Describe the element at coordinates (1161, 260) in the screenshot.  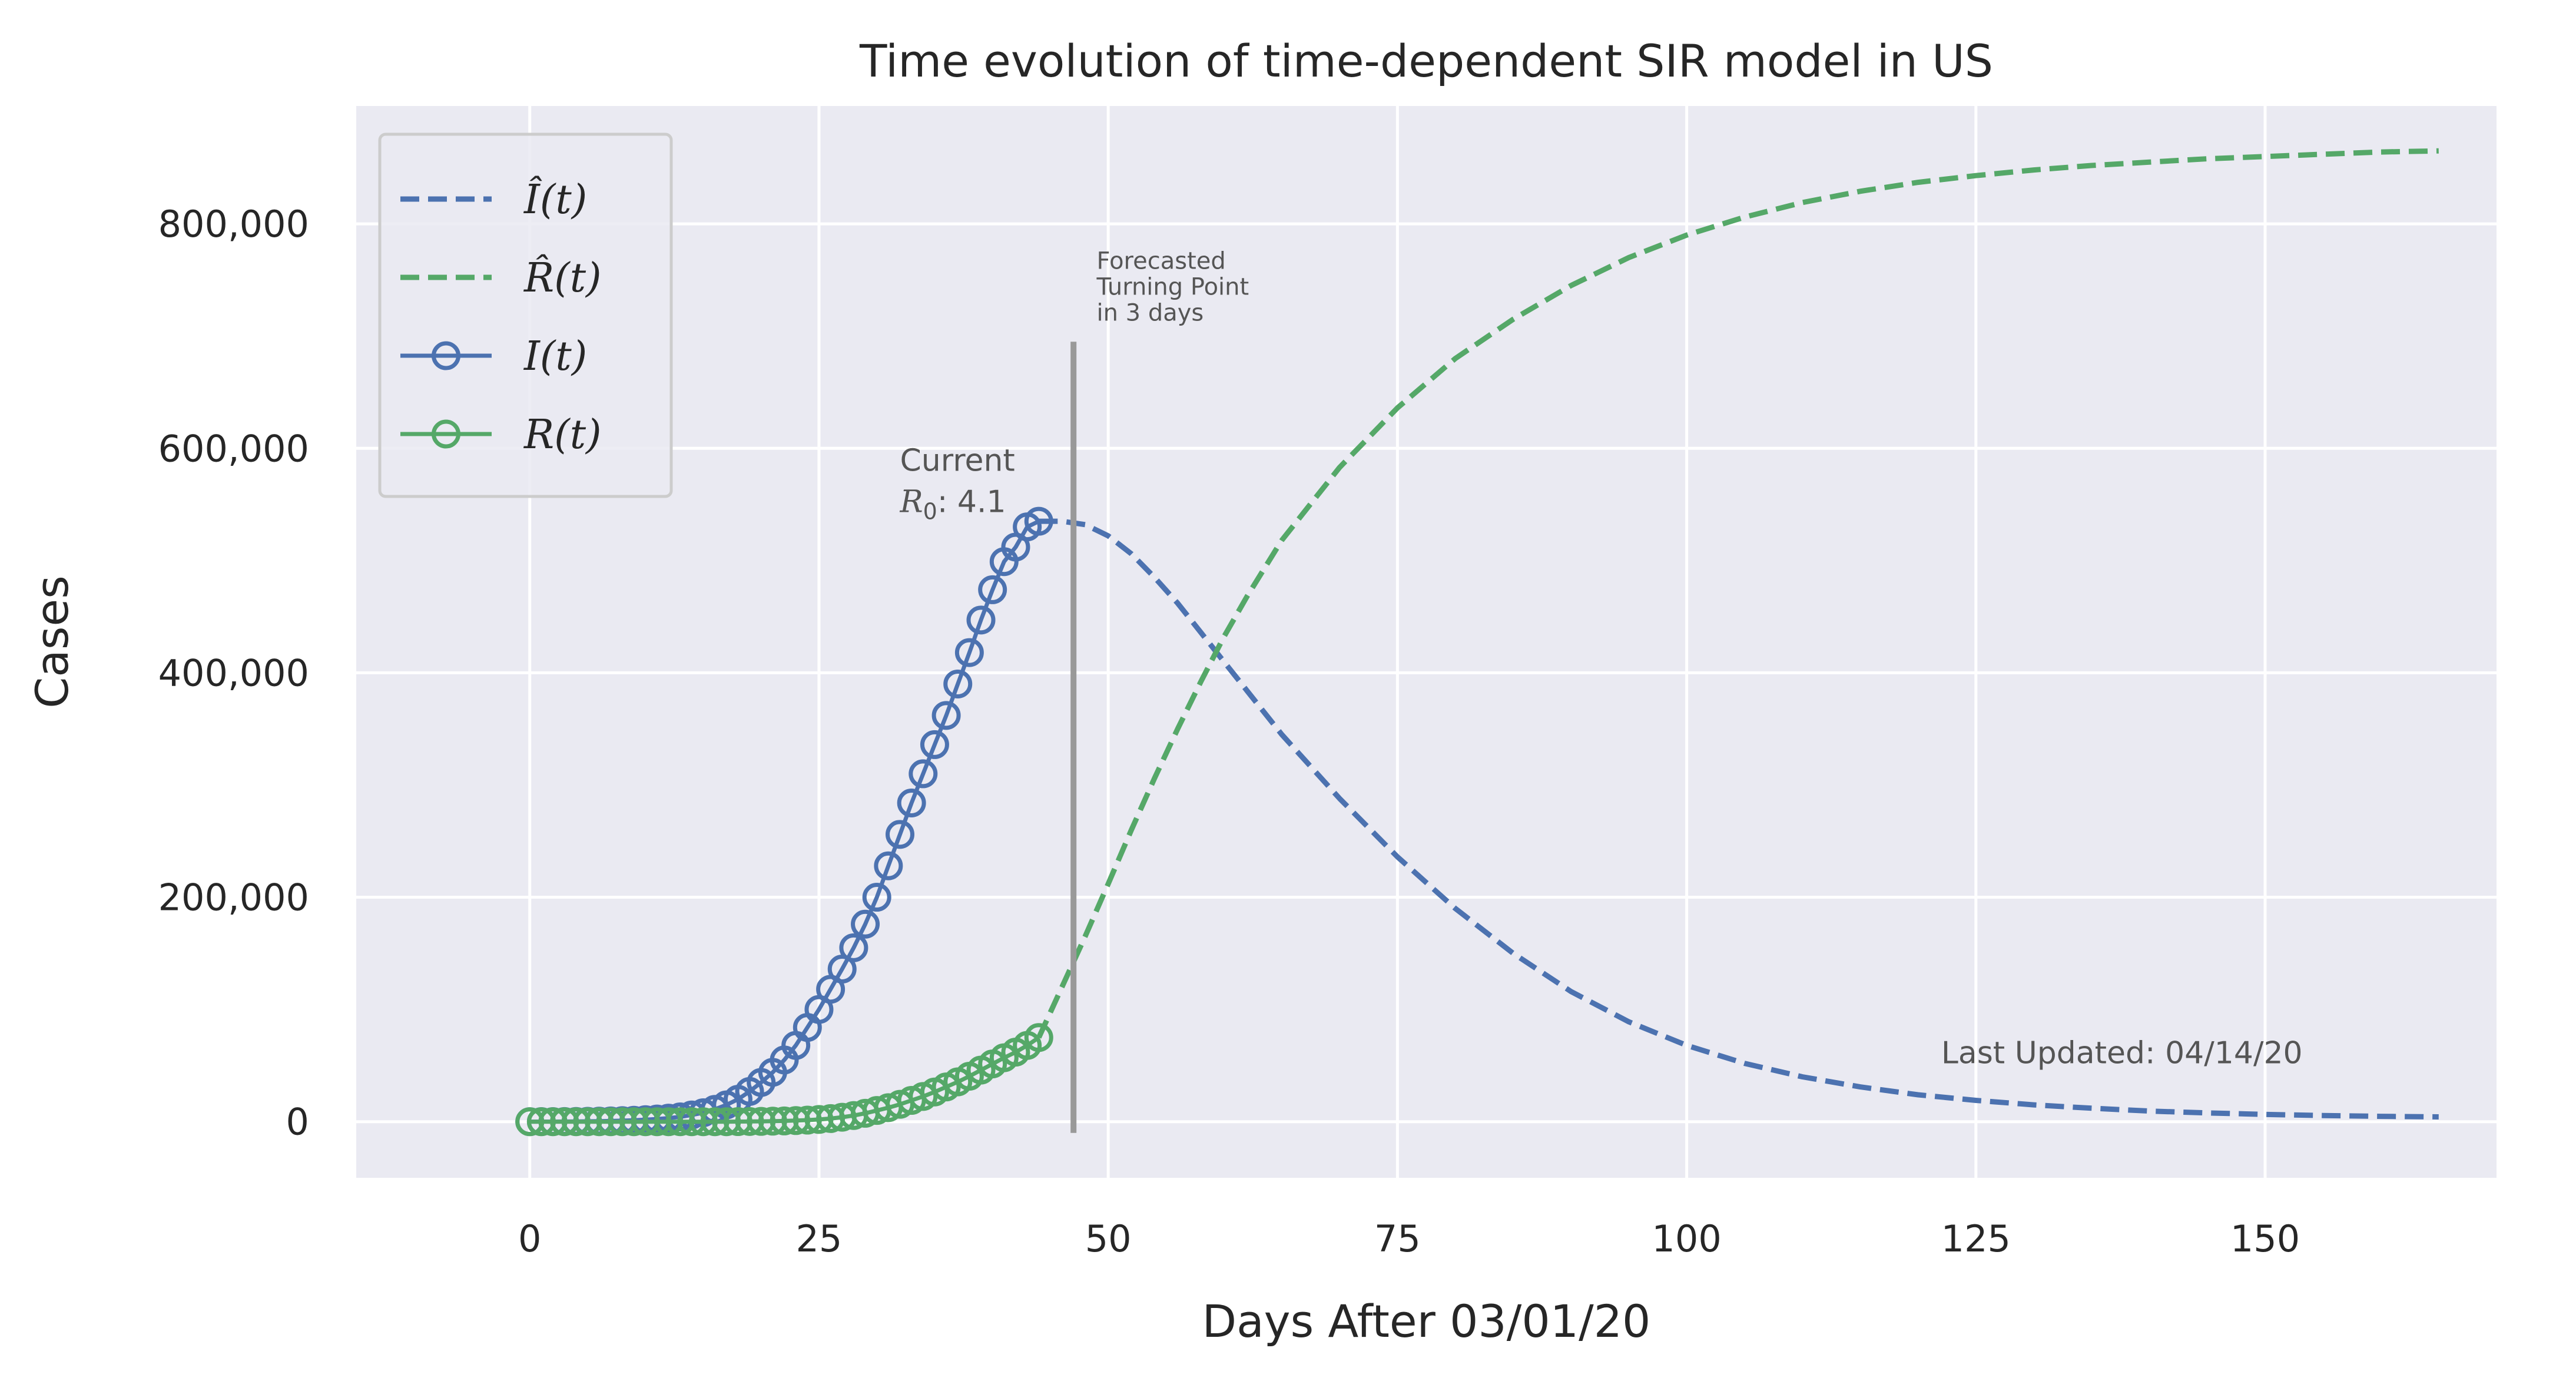
I see `turning-point-annotation-line: Forecasted` at that location.